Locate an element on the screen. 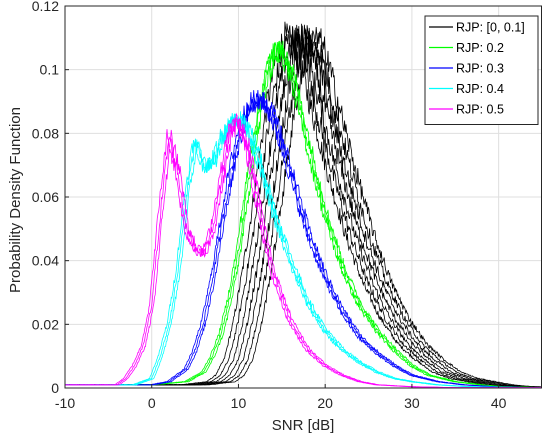 The image size is (542, 437). legend-label: RJP: 0.3 is located at coordinates (480, 69).